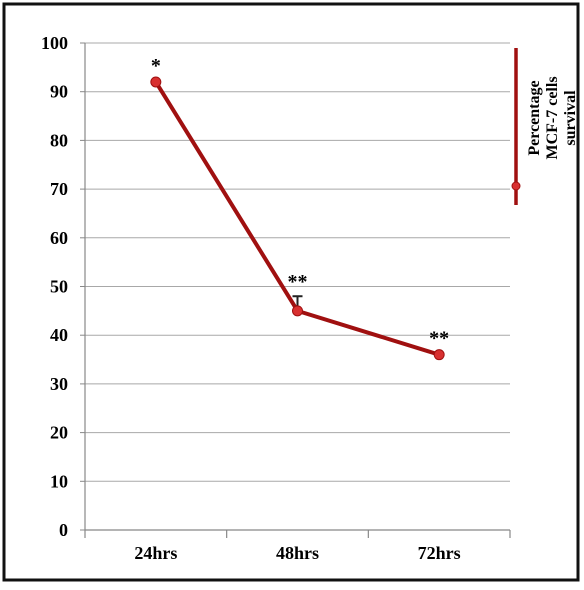 This screenshot has width=584, height=590. What do you see at coordinates (59, 238) in the screenshot?
I see `y-tick-label: 60` at bounding box center [59, 238].